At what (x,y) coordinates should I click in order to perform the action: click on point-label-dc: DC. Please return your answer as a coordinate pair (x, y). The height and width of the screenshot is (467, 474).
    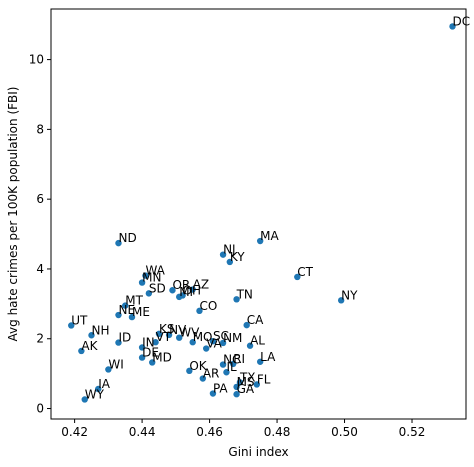
    Looking at the image, I should click on (462, 21).